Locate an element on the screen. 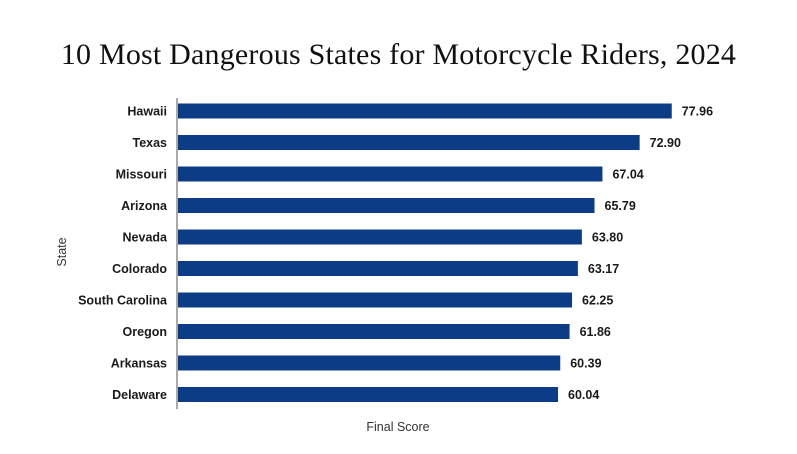 The width and height of the screenshot is (797, 454). bar-nevada is located at coordinates (380, 237).